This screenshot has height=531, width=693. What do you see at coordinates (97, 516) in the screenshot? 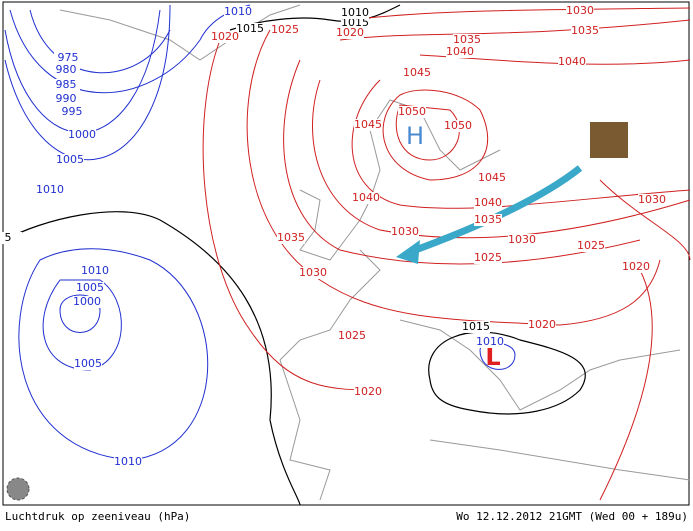
I see `caption: Luchtdruk op zeeniveau (hPa)` at bounding box center [97, 516].